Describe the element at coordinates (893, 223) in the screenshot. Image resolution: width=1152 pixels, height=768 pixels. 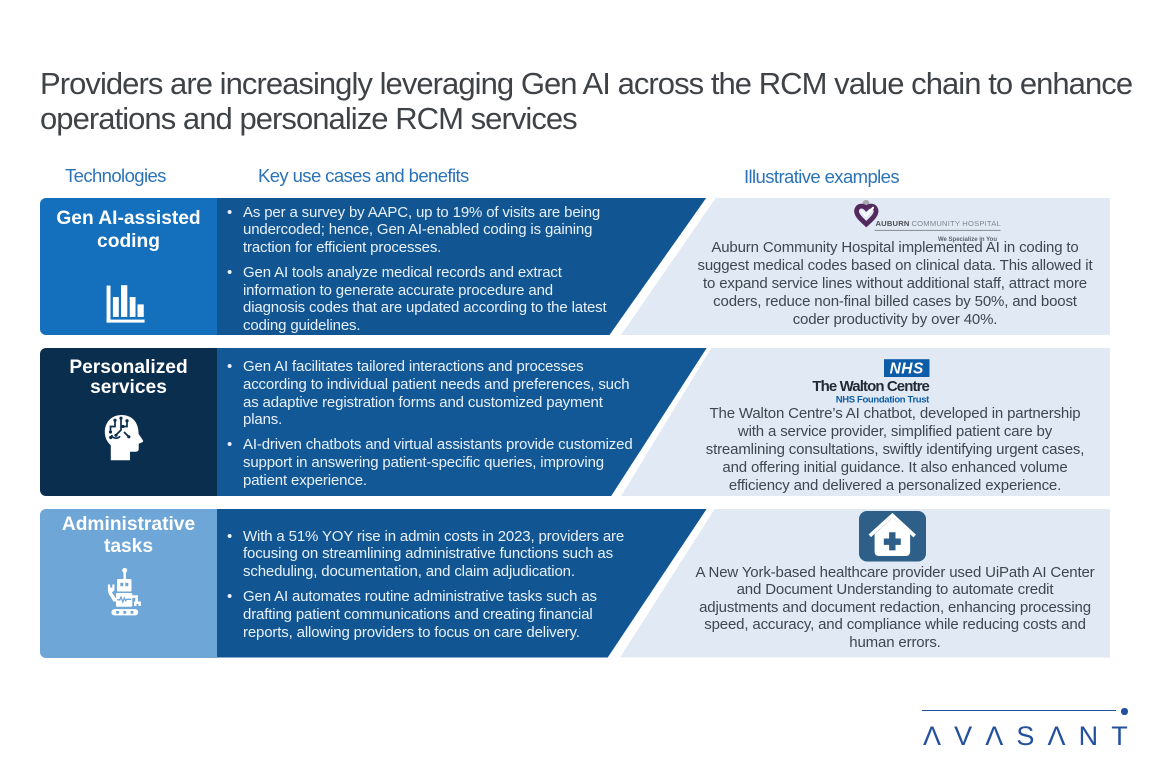
I see `svg-text: AUBURN` at that location.